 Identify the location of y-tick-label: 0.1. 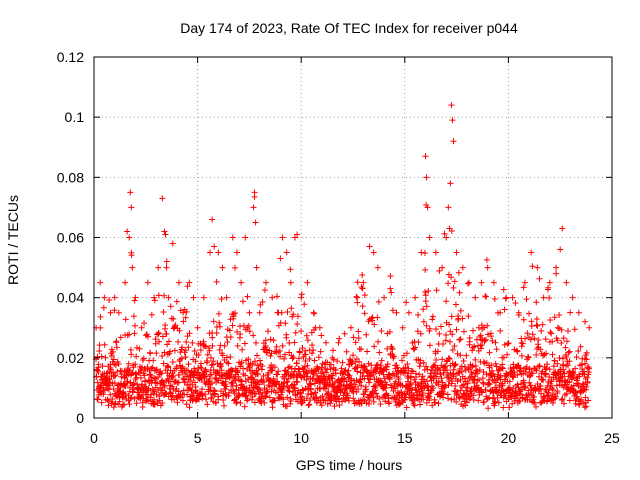
(75, 117).